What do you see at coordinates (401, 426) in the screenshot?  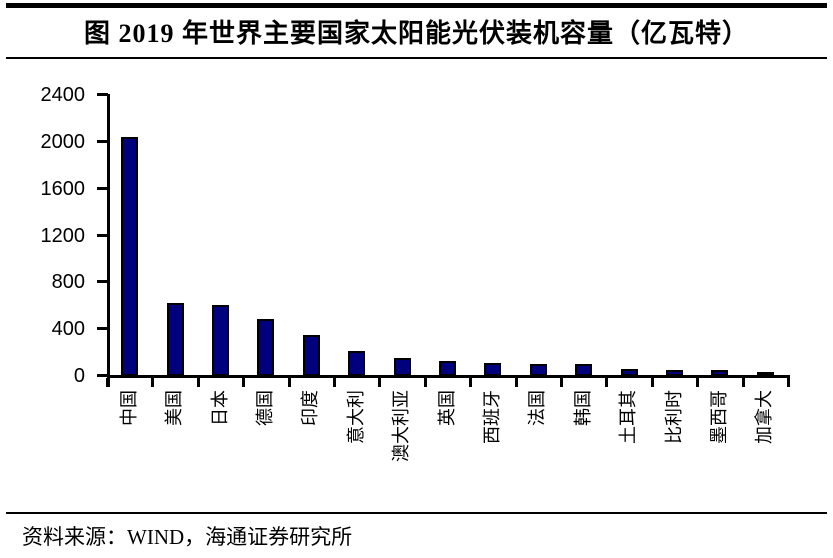 I see `x-axis-label-澳大利亚: 澳大利亚` at bounding box center [401, 426].